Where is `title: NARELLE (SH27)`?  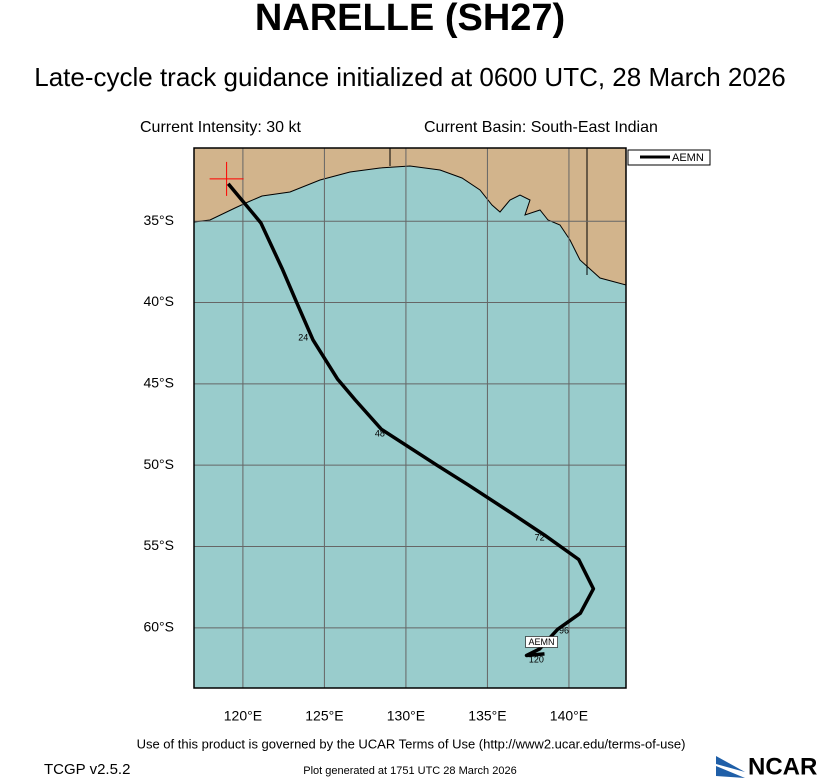
title: NARELLE (SH27) is located at coordinates (410, 19).